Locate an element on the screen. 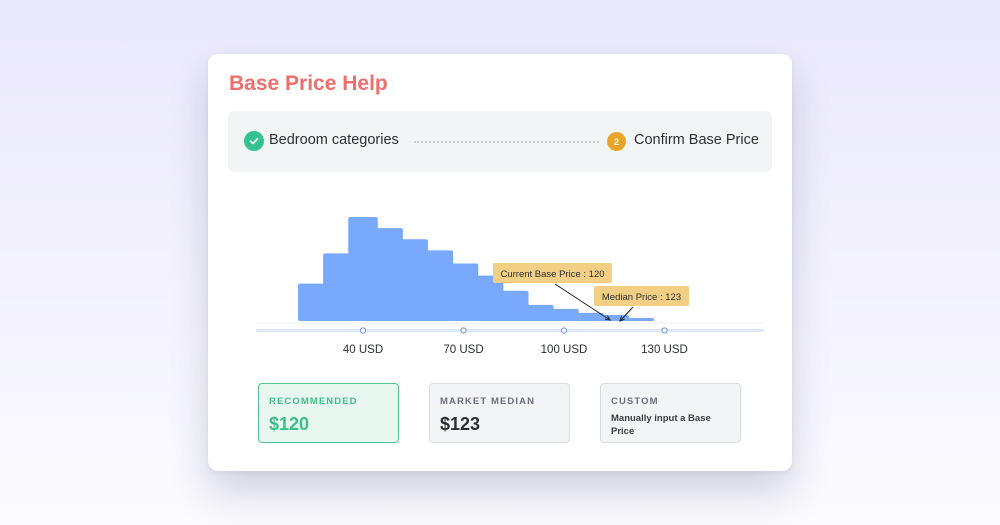 The height and width of the screenshot is (525, 1000). median-price-arrow-head is located at coordinates (622, 319).